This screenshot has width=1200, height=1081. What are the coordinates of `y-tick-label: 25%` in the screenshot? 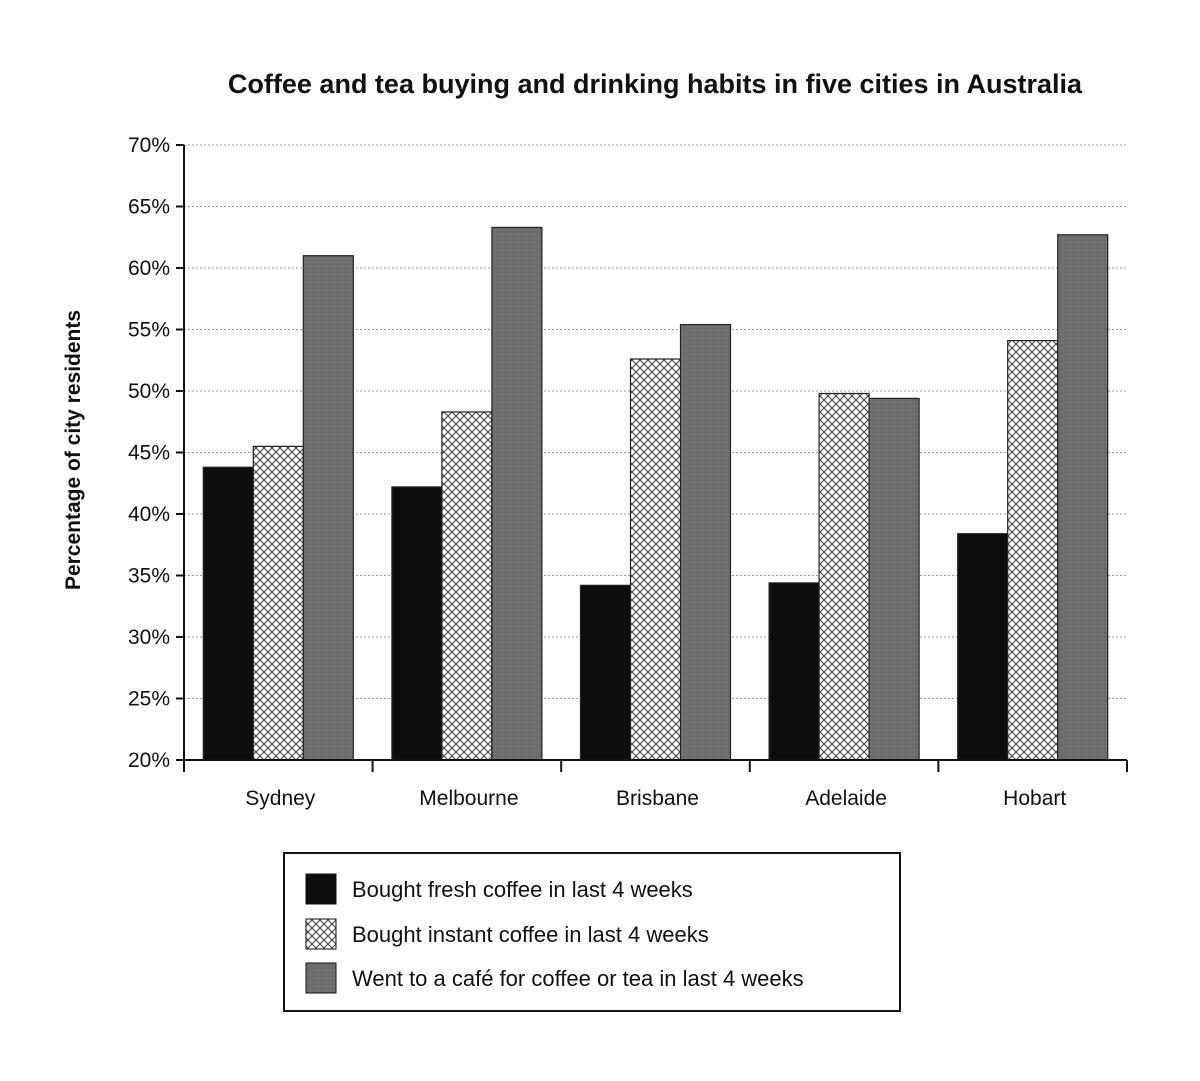 It's located at (149, 699).